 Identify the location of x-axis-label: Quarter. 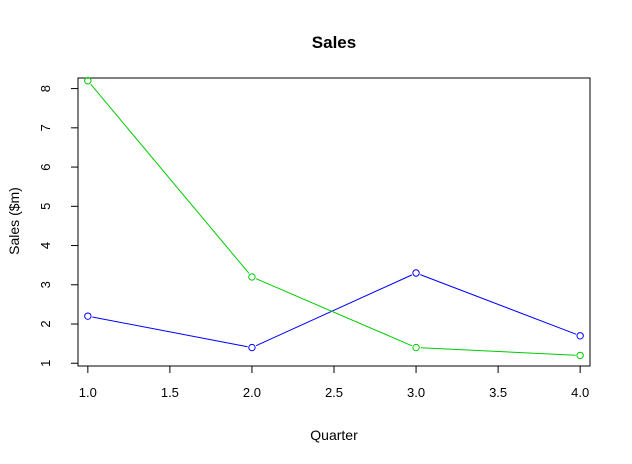
(334, 435).